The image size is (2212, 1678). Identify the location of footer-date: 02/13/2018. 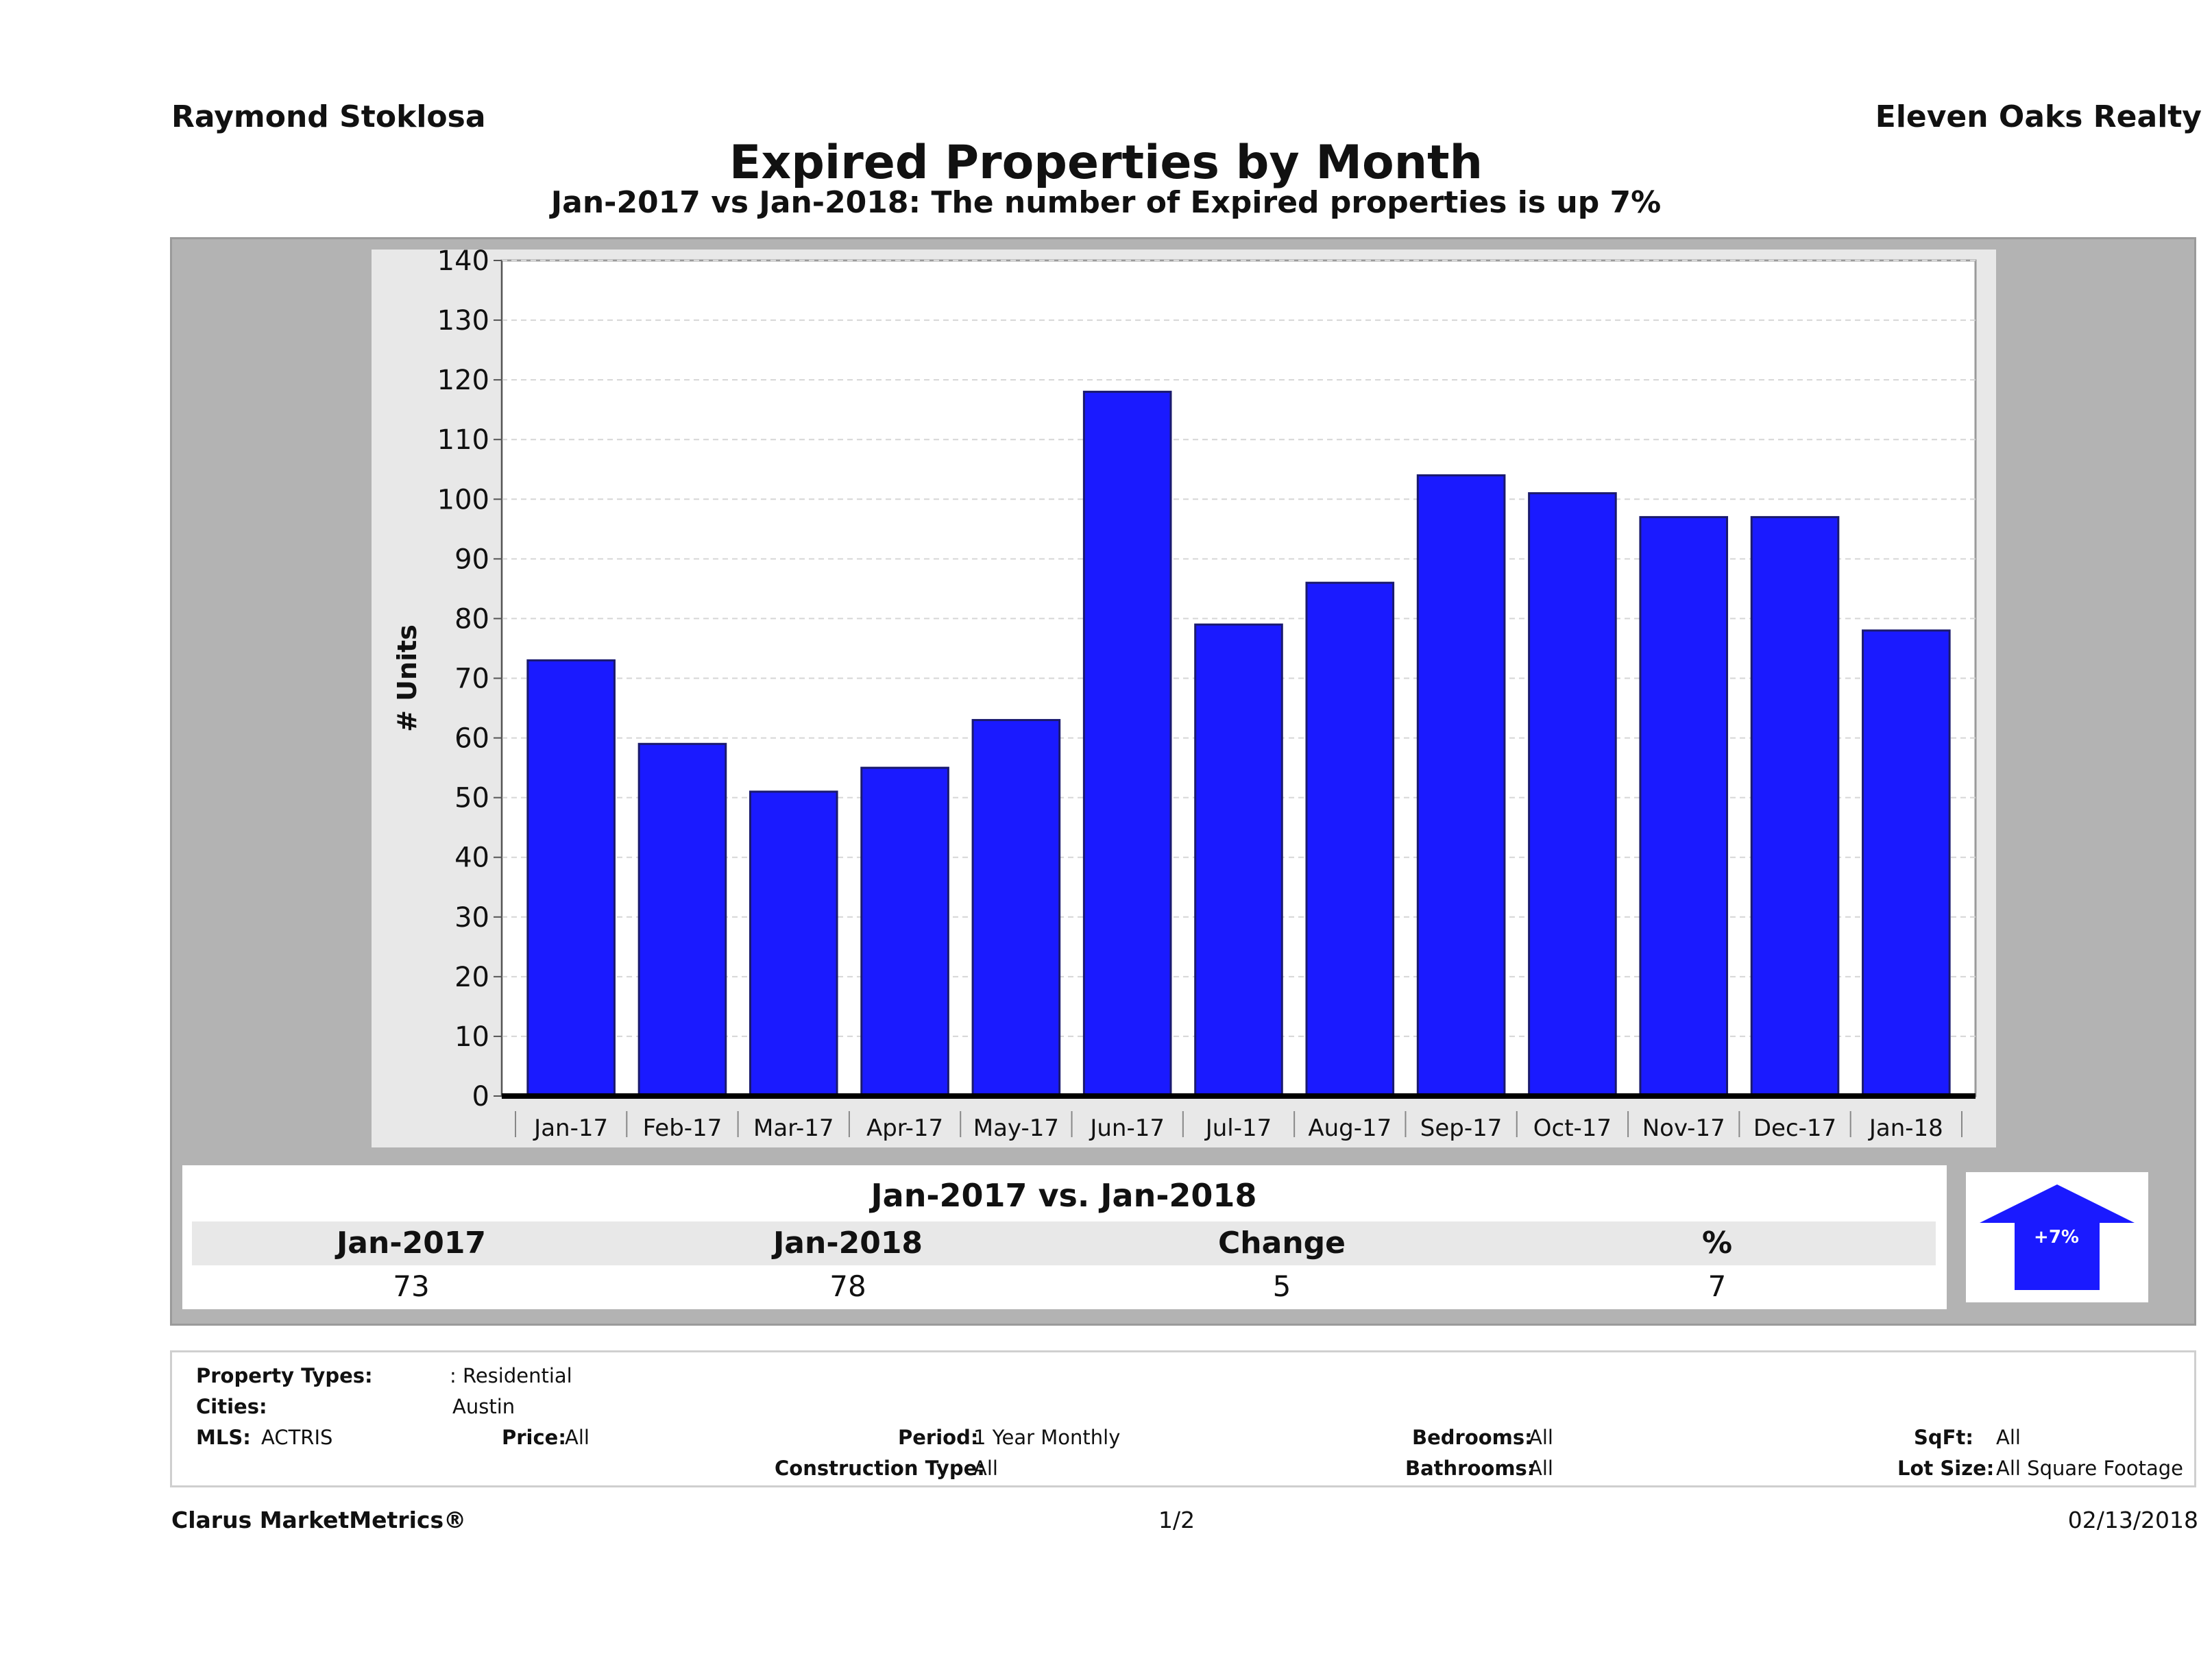
(2133, 1520).